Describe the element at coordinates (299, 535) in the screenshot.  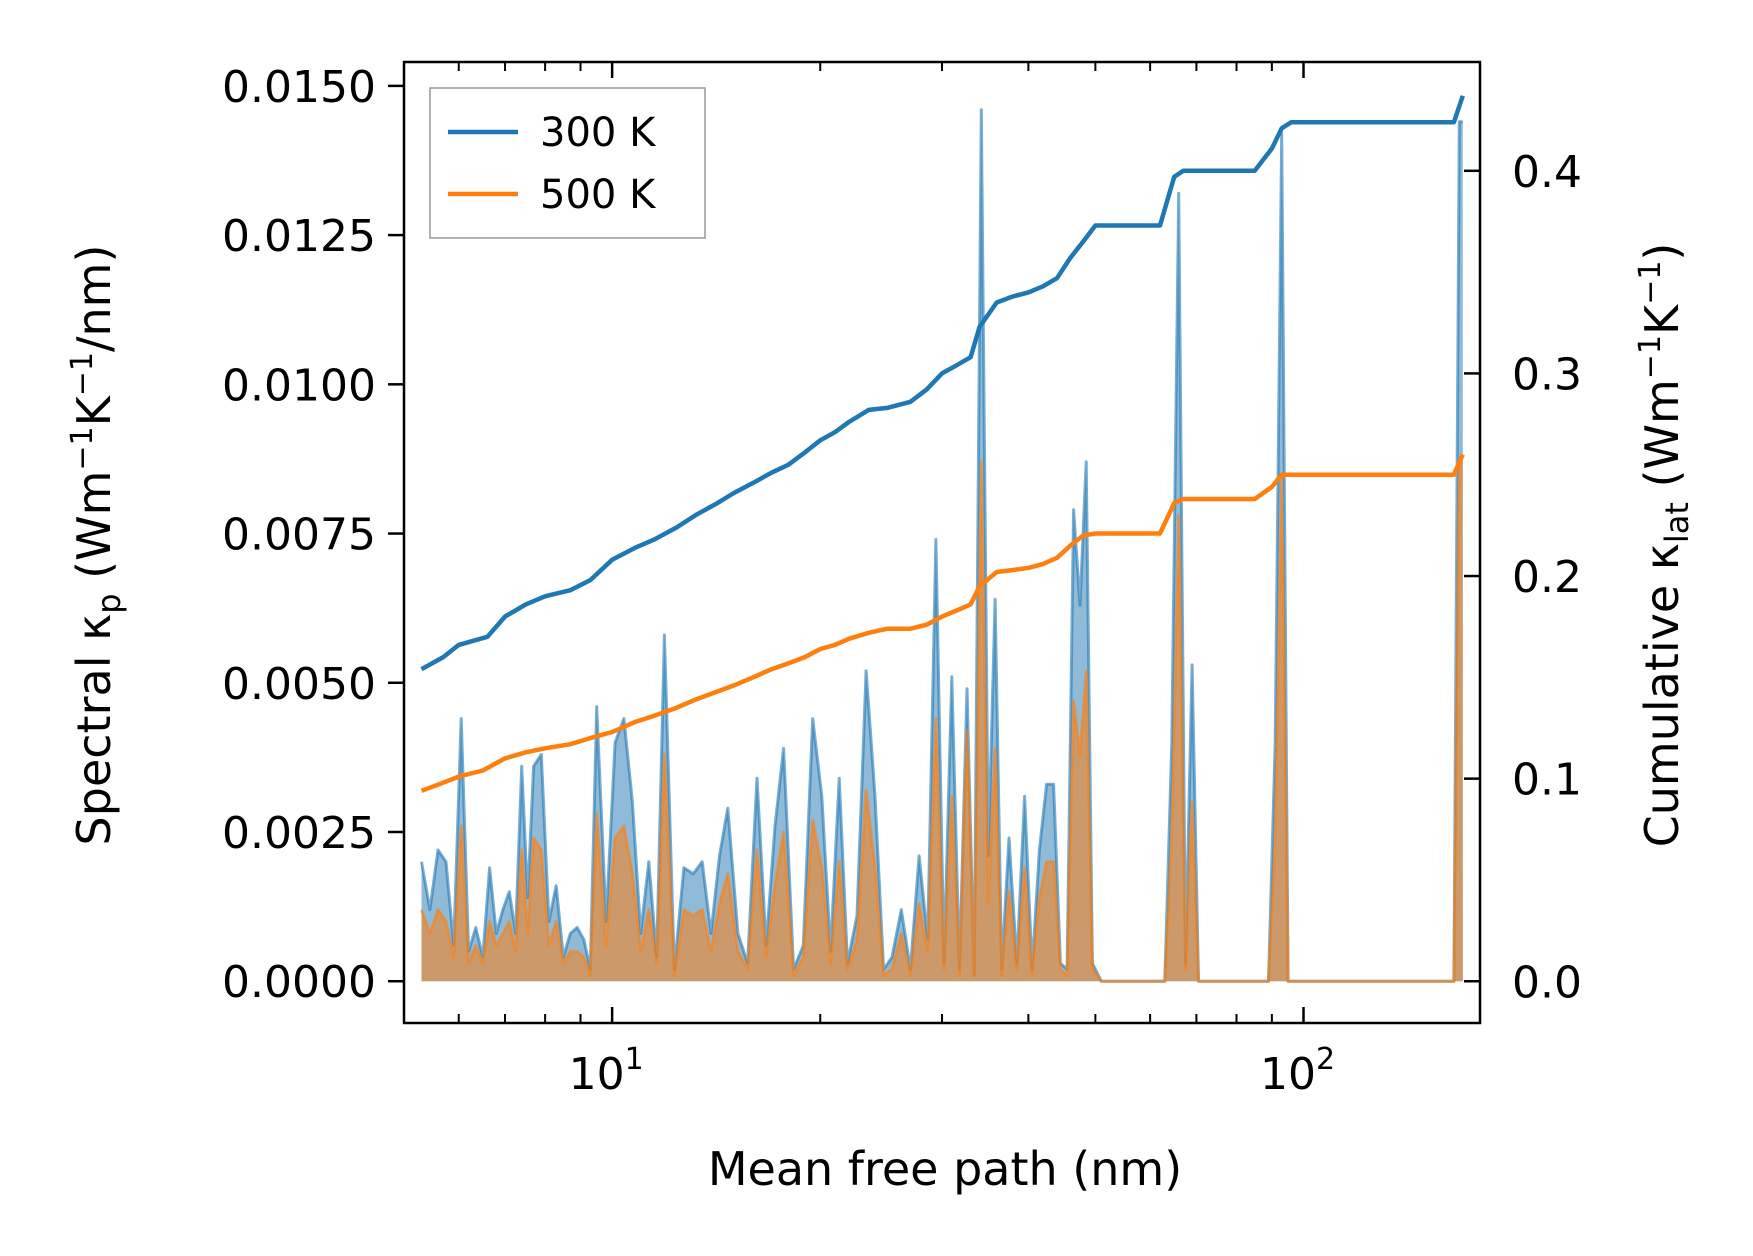
I see `left-tick-label: 0.0075` at that location.